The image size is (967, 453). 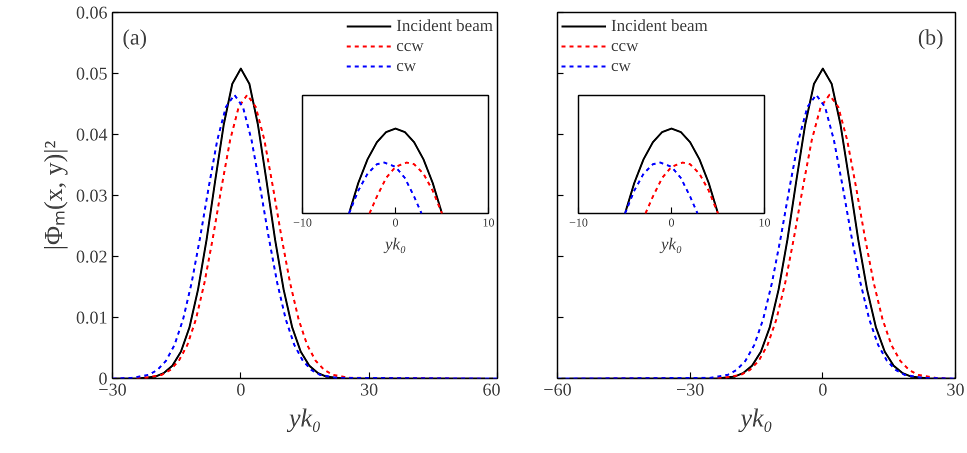 What do you see at coordinates (491, 390) in the screenshot?
I see `x-tick-label: 60` at bounding box center [491, 390].